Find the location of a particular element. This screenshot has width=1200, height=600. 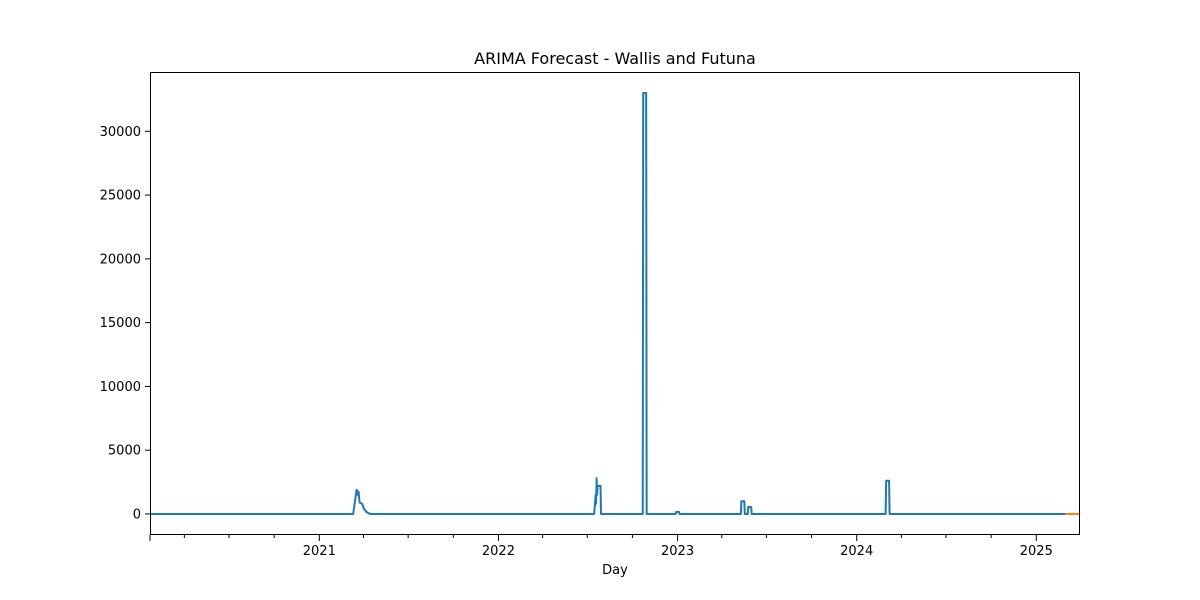

x-tick-label: 2024 is located at coordinates (856, 551).